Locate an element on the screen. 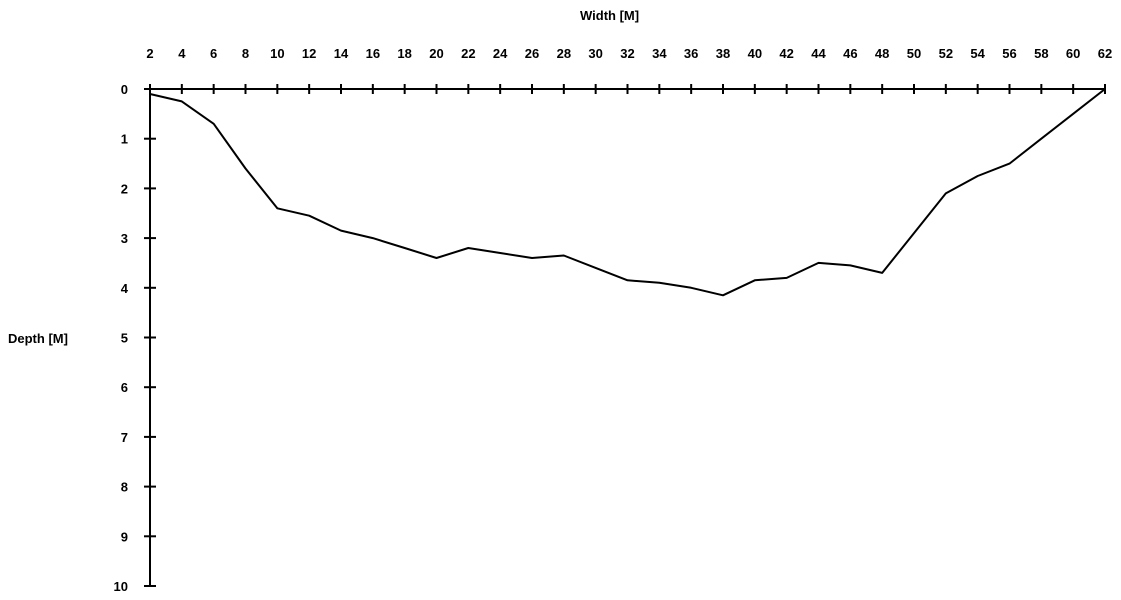  x-tick-label-18: 18 is located at coordinates (404, 53).